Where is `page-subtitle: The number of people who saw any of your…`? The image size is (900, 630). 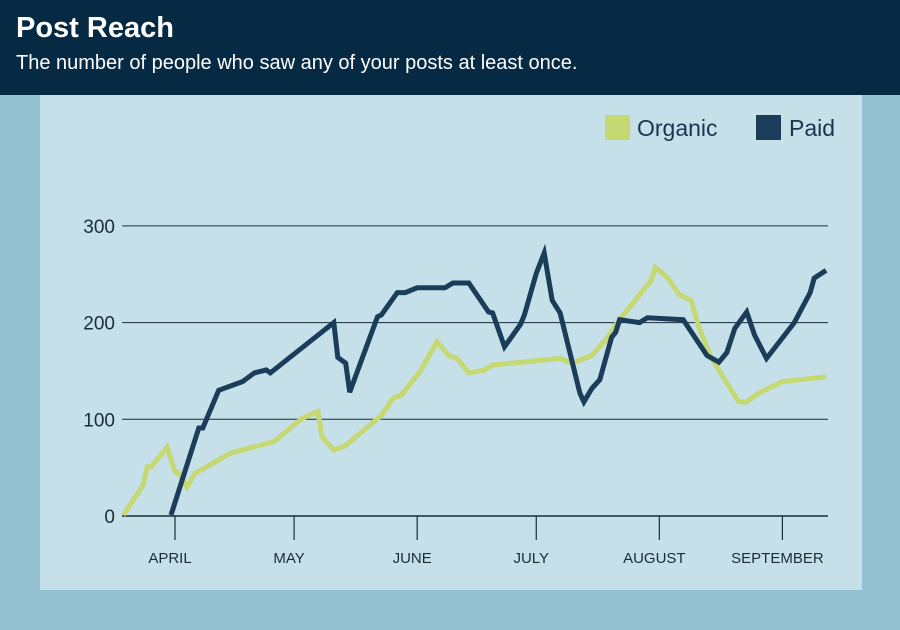
page-subtitle: The number of people who saw any of your… is located at coordinates (297, 63).